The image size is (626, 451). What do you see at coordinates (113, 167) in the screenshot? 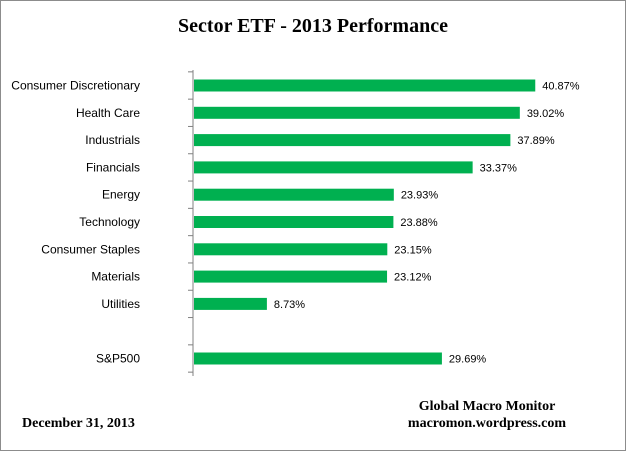
I see `category-label: Financials` at bounding box center [113, 167].